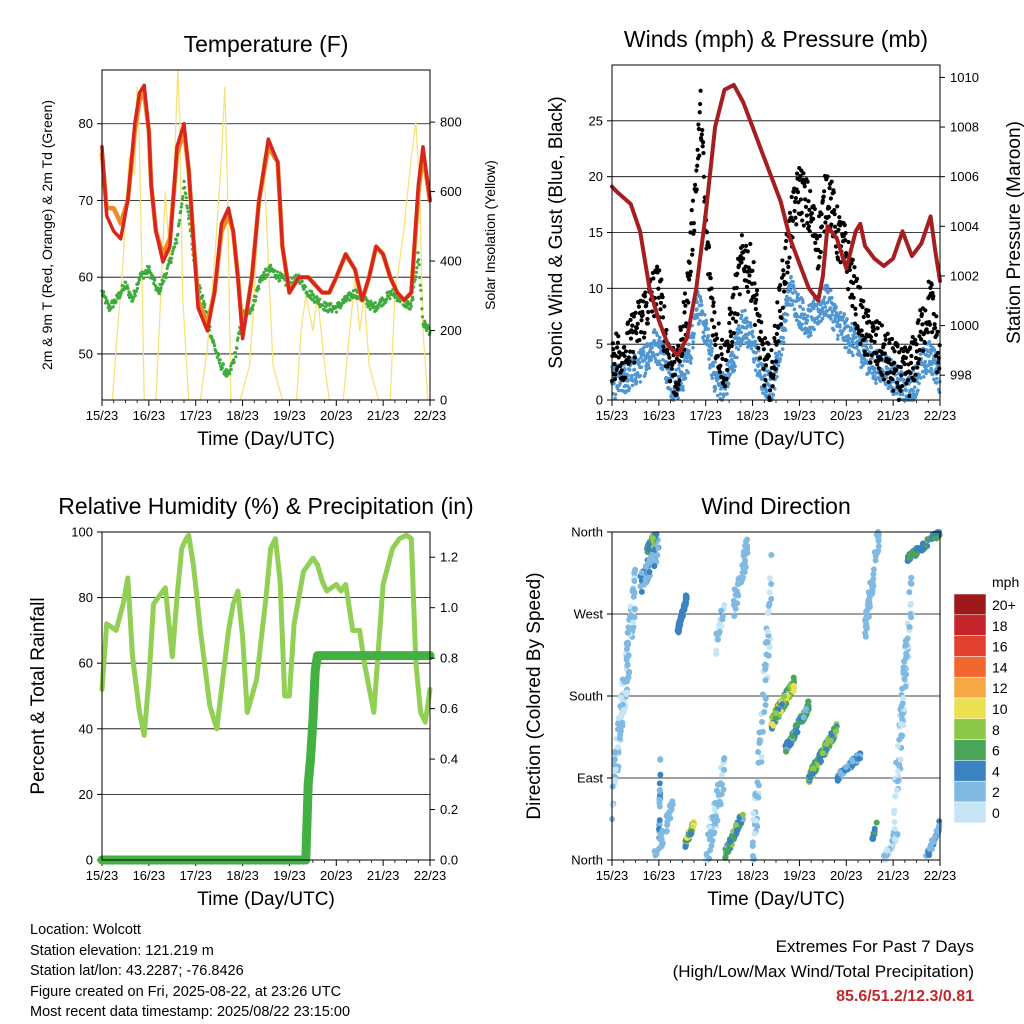  I want to click on x-axis-label: Time (Day/UTC), so click(266, 899).